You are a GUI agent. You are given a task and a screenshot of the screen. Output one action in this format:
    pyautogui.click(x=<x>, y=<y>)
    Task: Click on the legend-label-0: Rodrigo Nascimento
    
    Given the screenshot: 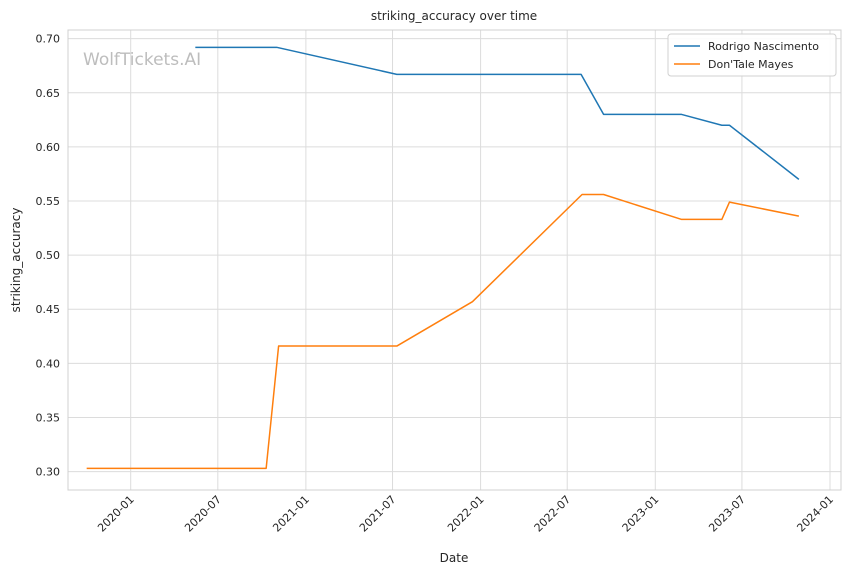 What is the action you would take?
    pyautogui.click(x=763, y=46)
    